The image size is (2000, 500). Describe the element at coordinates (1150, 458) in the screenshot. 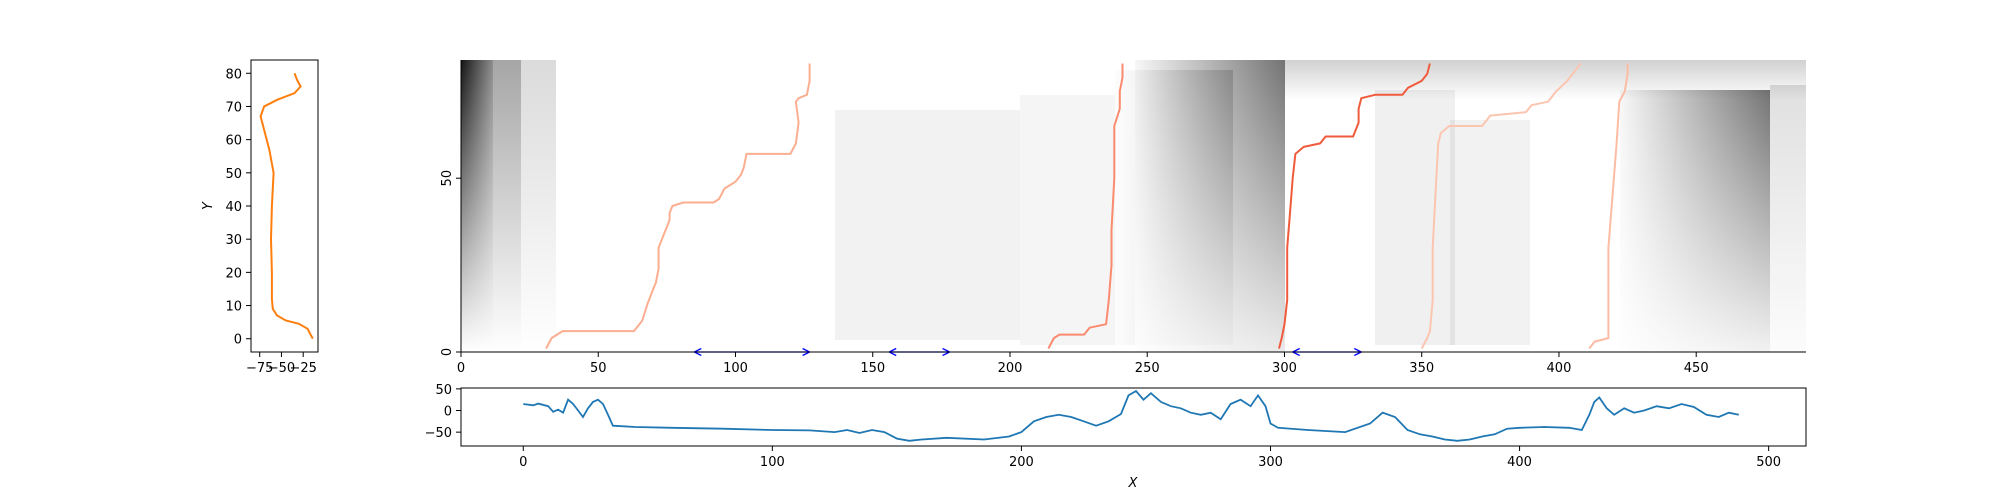

I see `bottom-x-ticks: 0 100 200 300 400 500` at that location.